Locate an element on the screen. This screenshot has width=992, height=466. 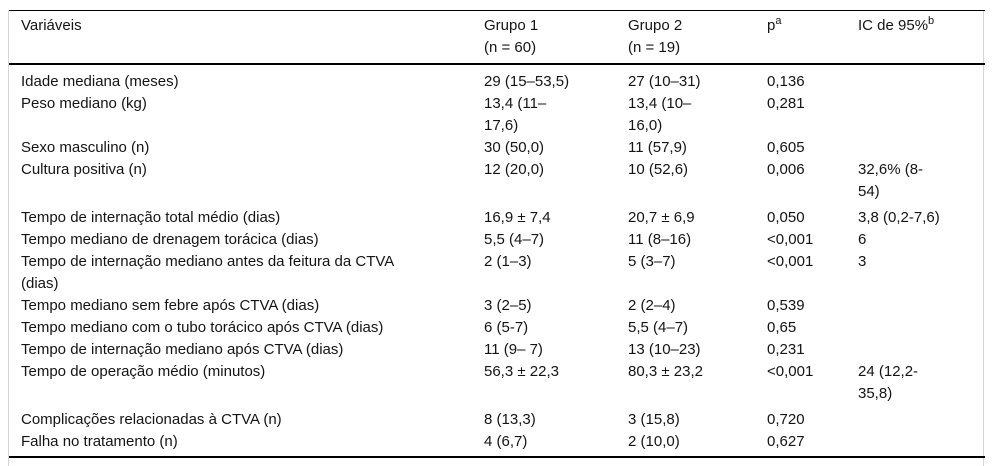
cell-group2: 80,3 ± 23,2 is located at coordinates (665, 371).